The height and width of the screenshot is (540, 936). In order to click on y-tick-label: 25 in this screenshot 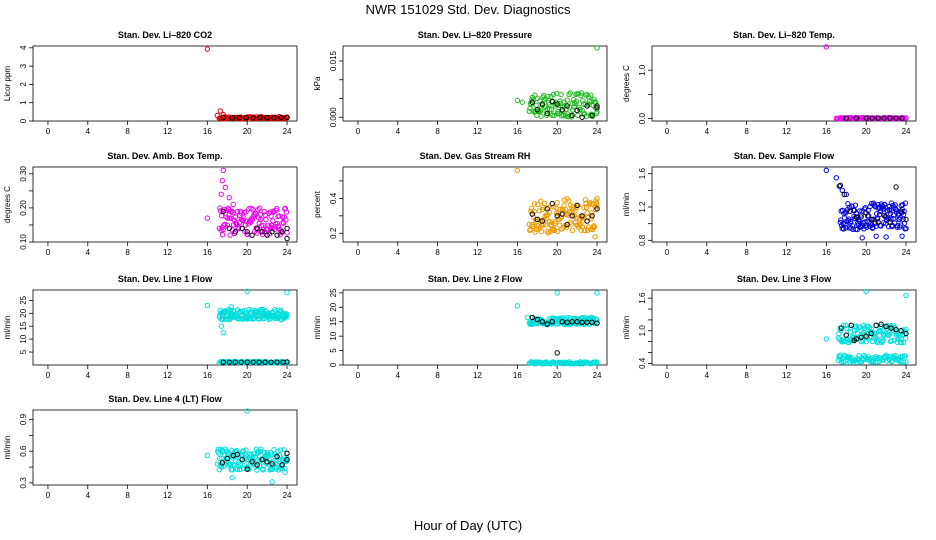, I will do `click(23, 299)`.